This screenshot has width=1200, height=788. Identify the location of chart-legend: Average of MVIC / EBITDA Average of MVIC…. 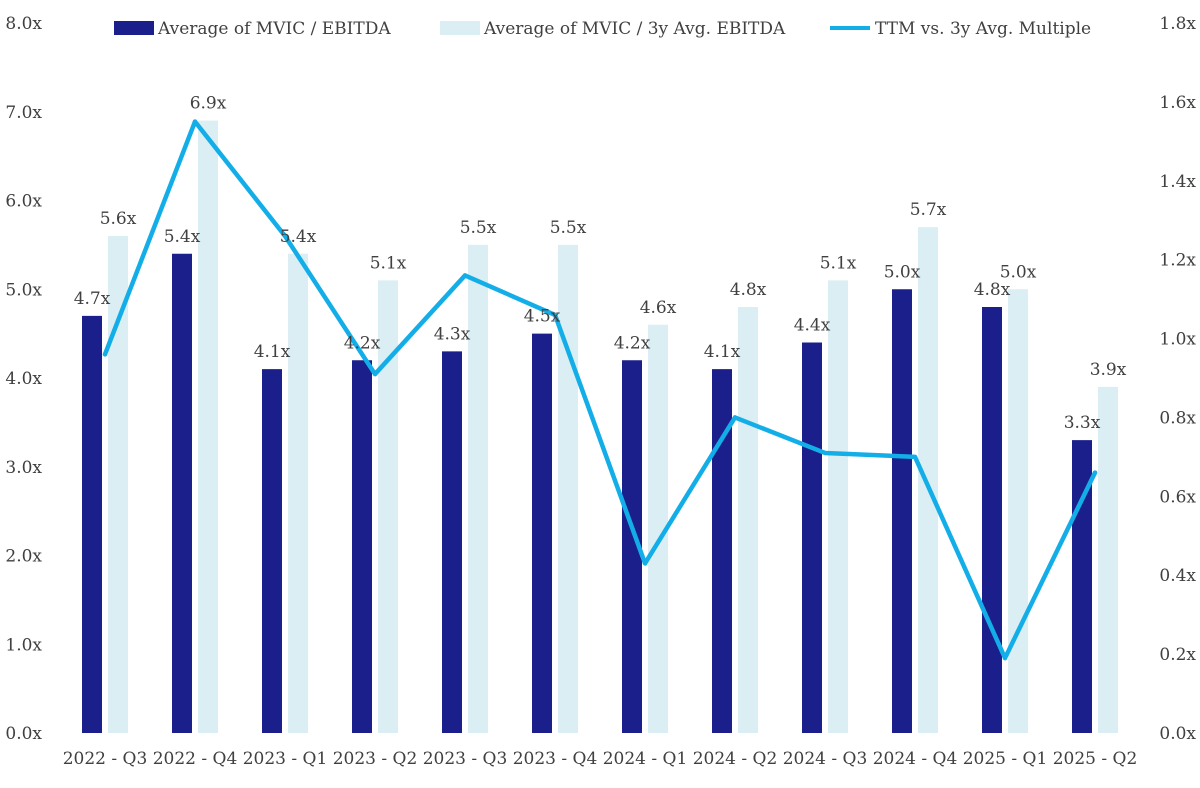
(602, 29).